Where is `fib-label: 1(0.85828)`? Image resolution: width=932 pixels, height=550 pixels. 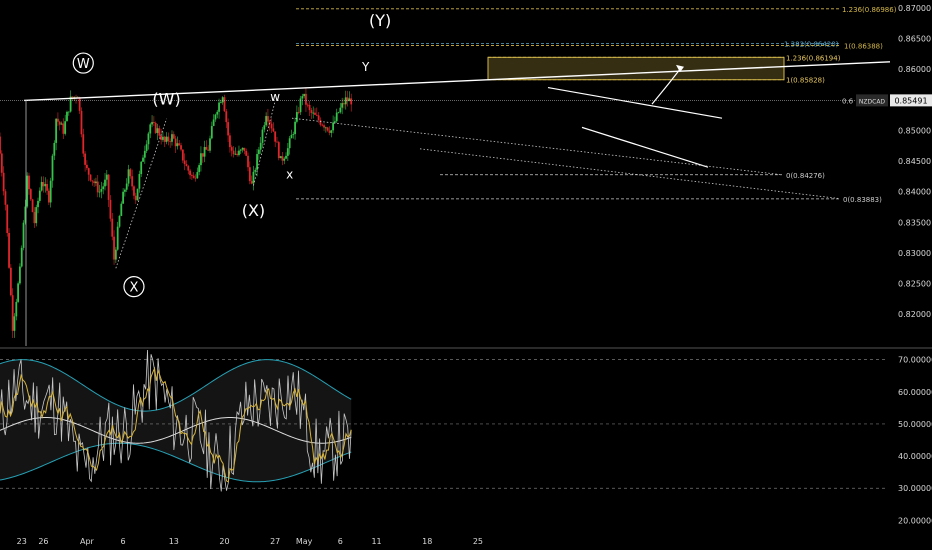
fib-label: 1(0.85828) is located at coordinates (805, 81).